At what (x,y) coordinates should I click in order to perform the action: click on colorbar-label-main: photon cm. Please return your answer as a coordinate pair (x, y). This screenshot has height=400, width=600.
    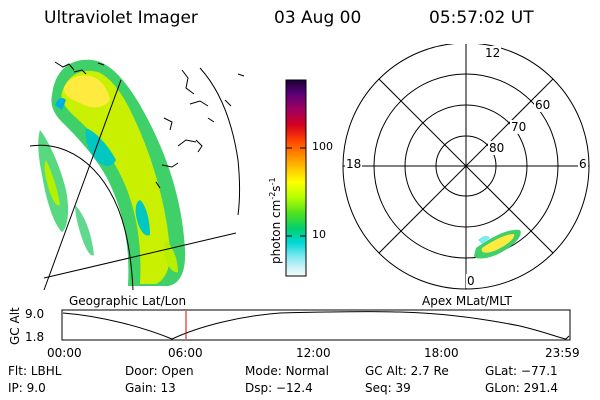
    Looking at the image, I should click on (276, 231).